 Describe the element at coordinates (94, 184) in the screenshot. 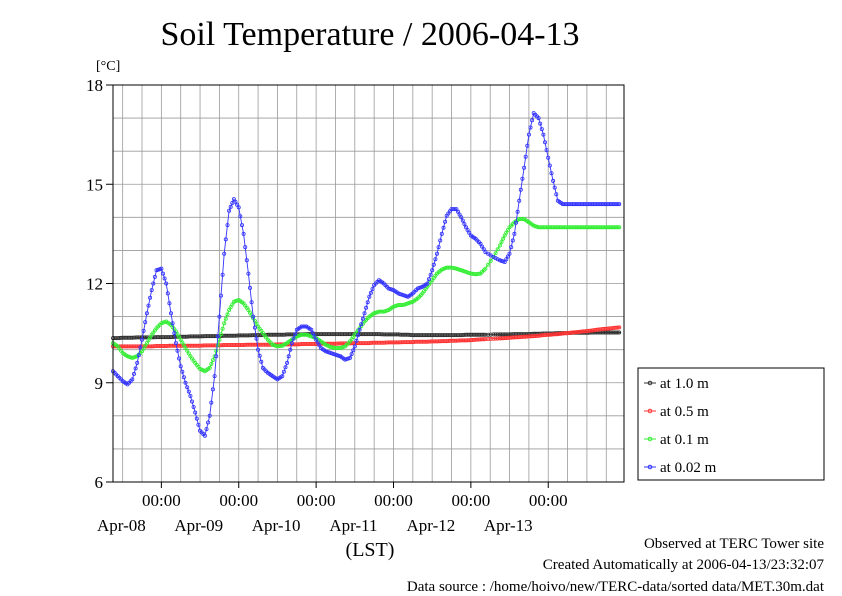

I see `y-tick-label: 15` at that location.